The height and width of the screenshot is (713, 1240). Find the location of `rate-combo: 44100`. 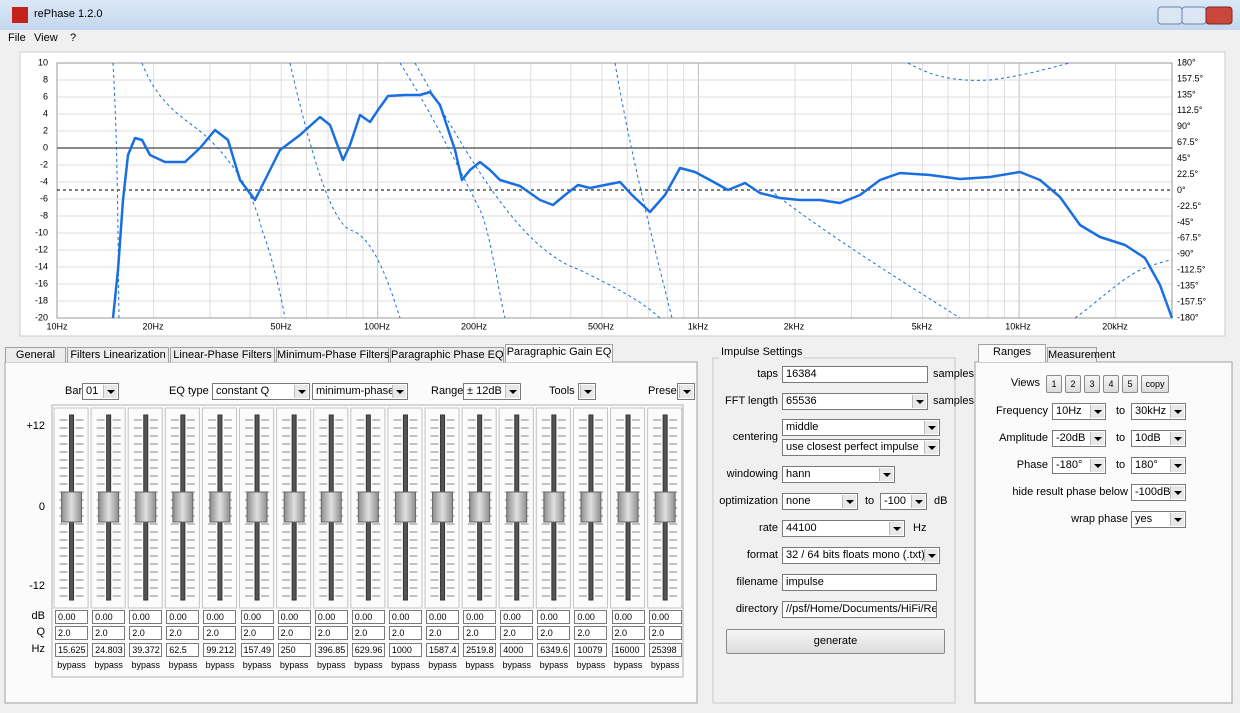

rate-combo: 44100 is located at coordinates (843, 528).